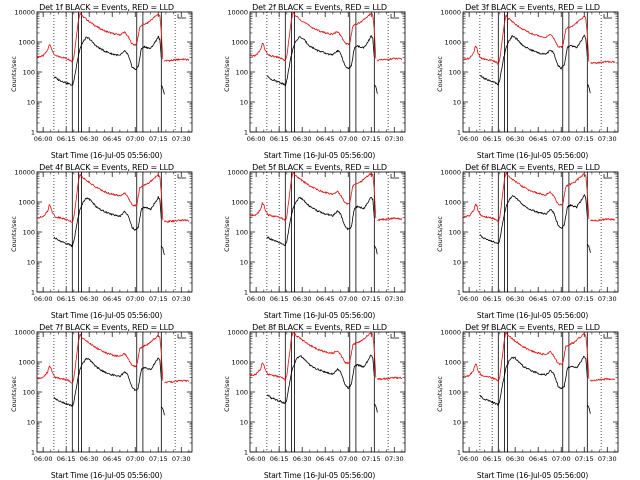  Describe the element at coordinates (302, 139) in the screenshot. I see `x-tick-label: 06:30` at that location.